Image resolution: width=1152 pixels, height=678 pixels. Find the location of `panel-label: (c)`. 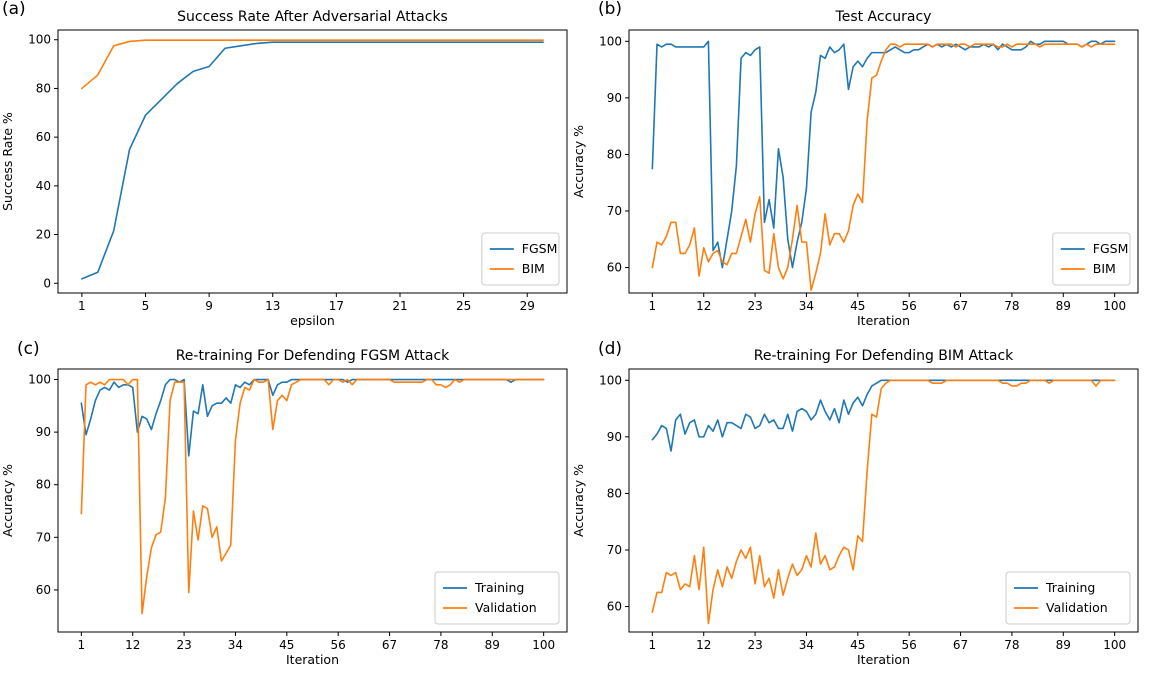

panel-label: (c) is located at coordinates (28, 349).